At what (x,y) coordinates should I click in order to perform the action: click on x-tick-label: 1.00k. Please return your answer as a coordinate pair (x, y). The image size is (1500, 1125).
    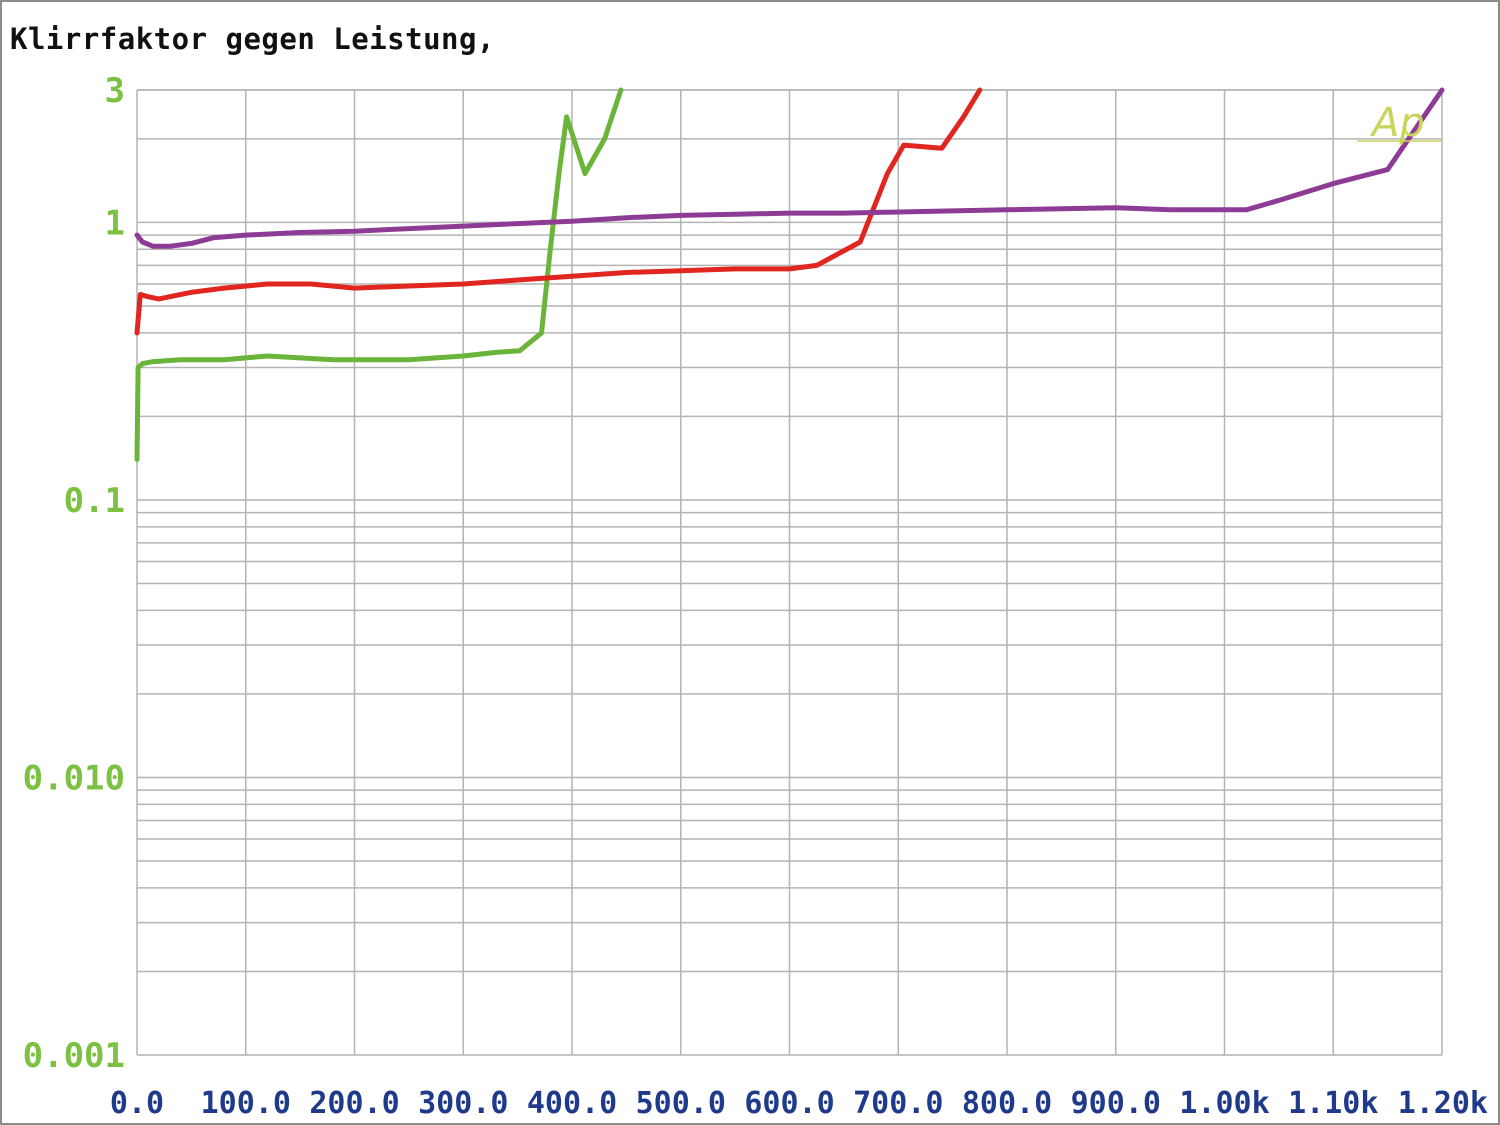
    Looking at the image, I should click on (1224, 1103).